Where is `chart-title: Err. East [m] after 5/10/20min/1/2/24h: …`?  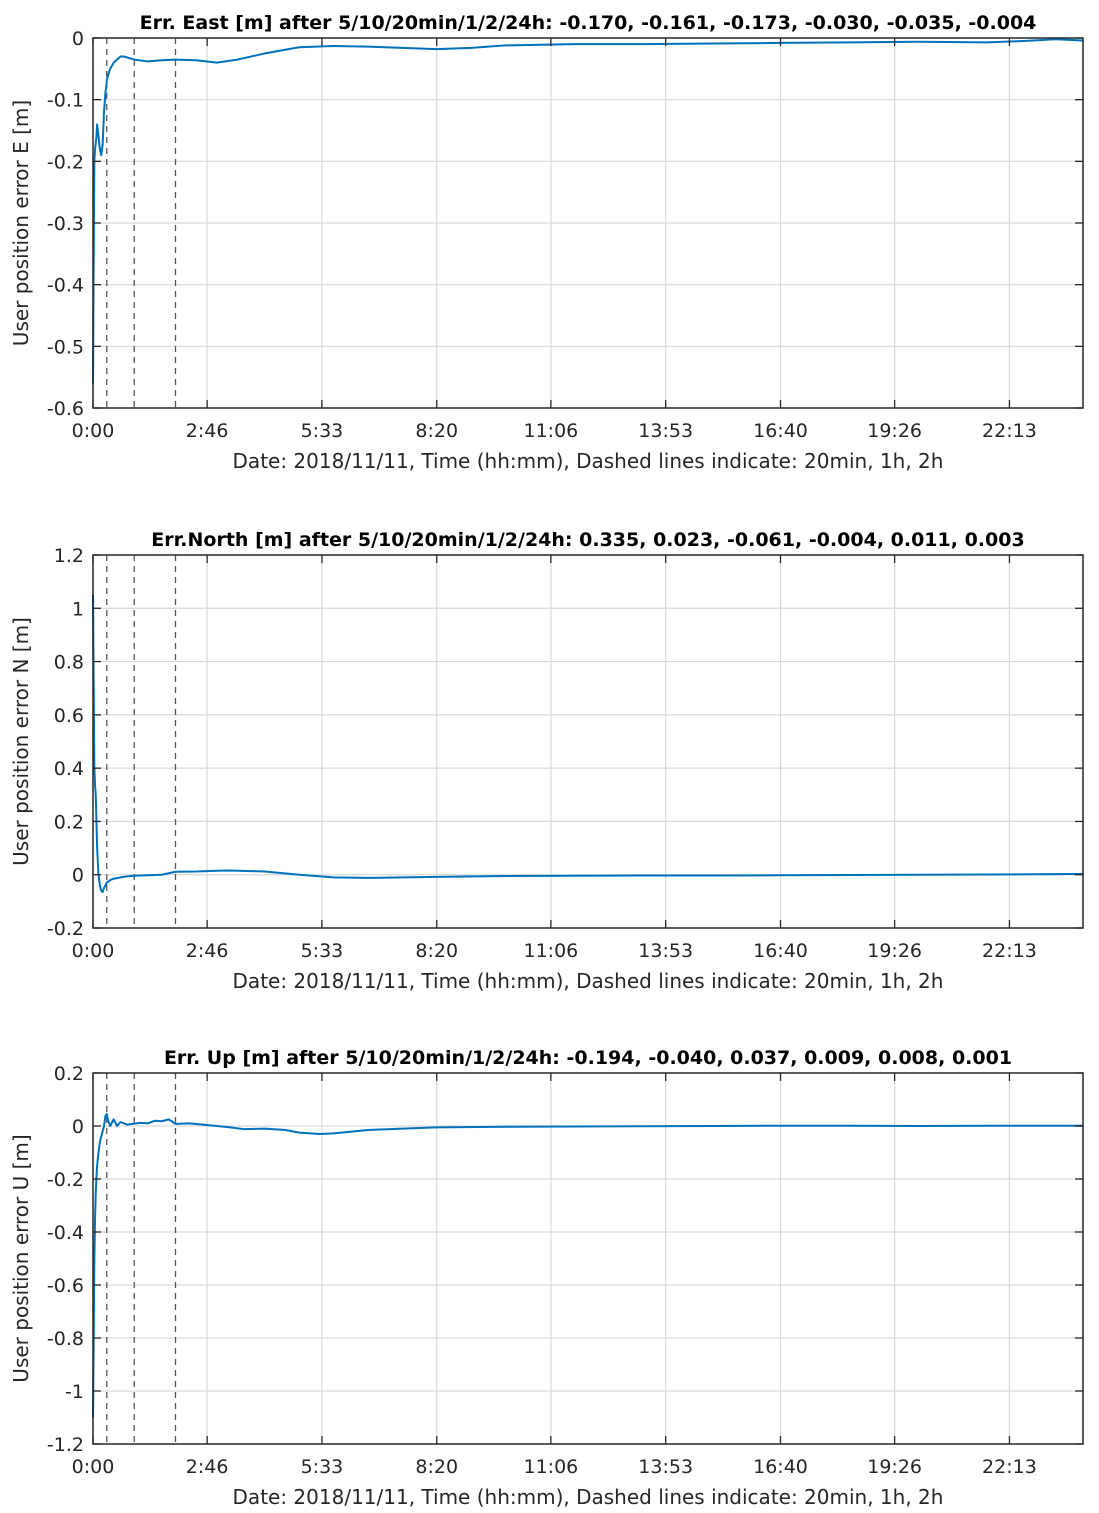
chart-title: Err. East [m] after 5/10/20min/1/2/24h: … is located at coordinates (588, 23).